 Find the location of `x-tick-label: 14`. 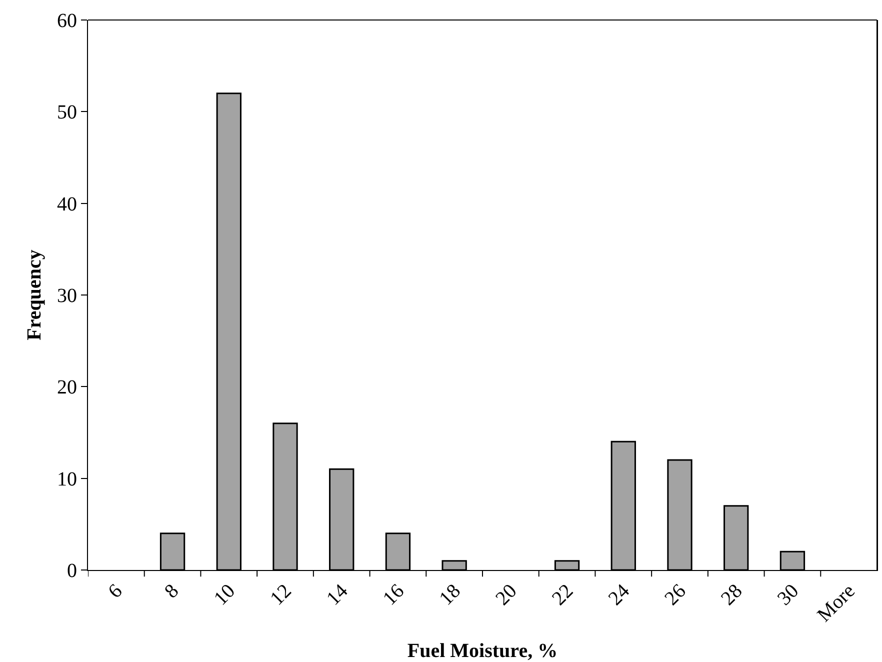

x-tick-label: 14 is located at coordinates (337, 595).